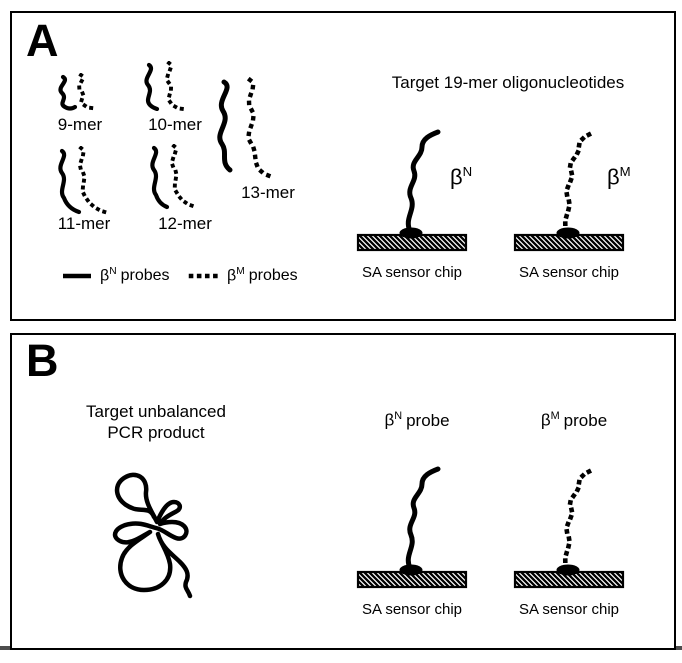 The height and width of the screenshot is (663, 682). I want to click on mer-label-10: 10-mer, so click(175, 124).